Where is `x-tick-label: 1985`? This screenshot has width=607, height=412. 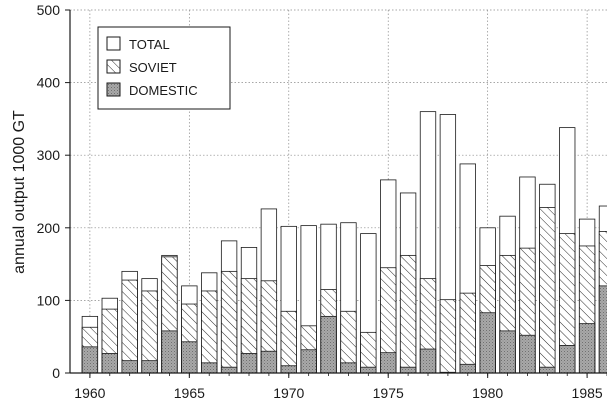
x-tick-label: 1985 is located at coordinates (587, 393).